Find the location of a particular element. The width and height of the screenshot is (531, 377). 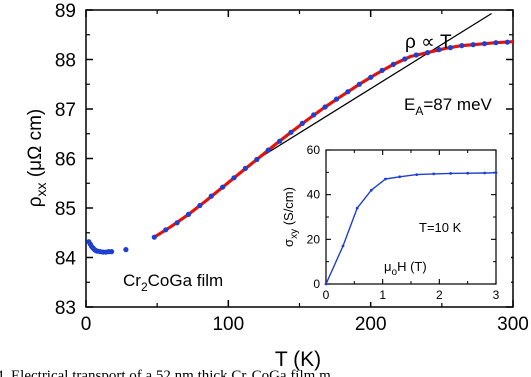

rho-propto-t-label: ρ ∝ T is located at coordinates (428, 42).